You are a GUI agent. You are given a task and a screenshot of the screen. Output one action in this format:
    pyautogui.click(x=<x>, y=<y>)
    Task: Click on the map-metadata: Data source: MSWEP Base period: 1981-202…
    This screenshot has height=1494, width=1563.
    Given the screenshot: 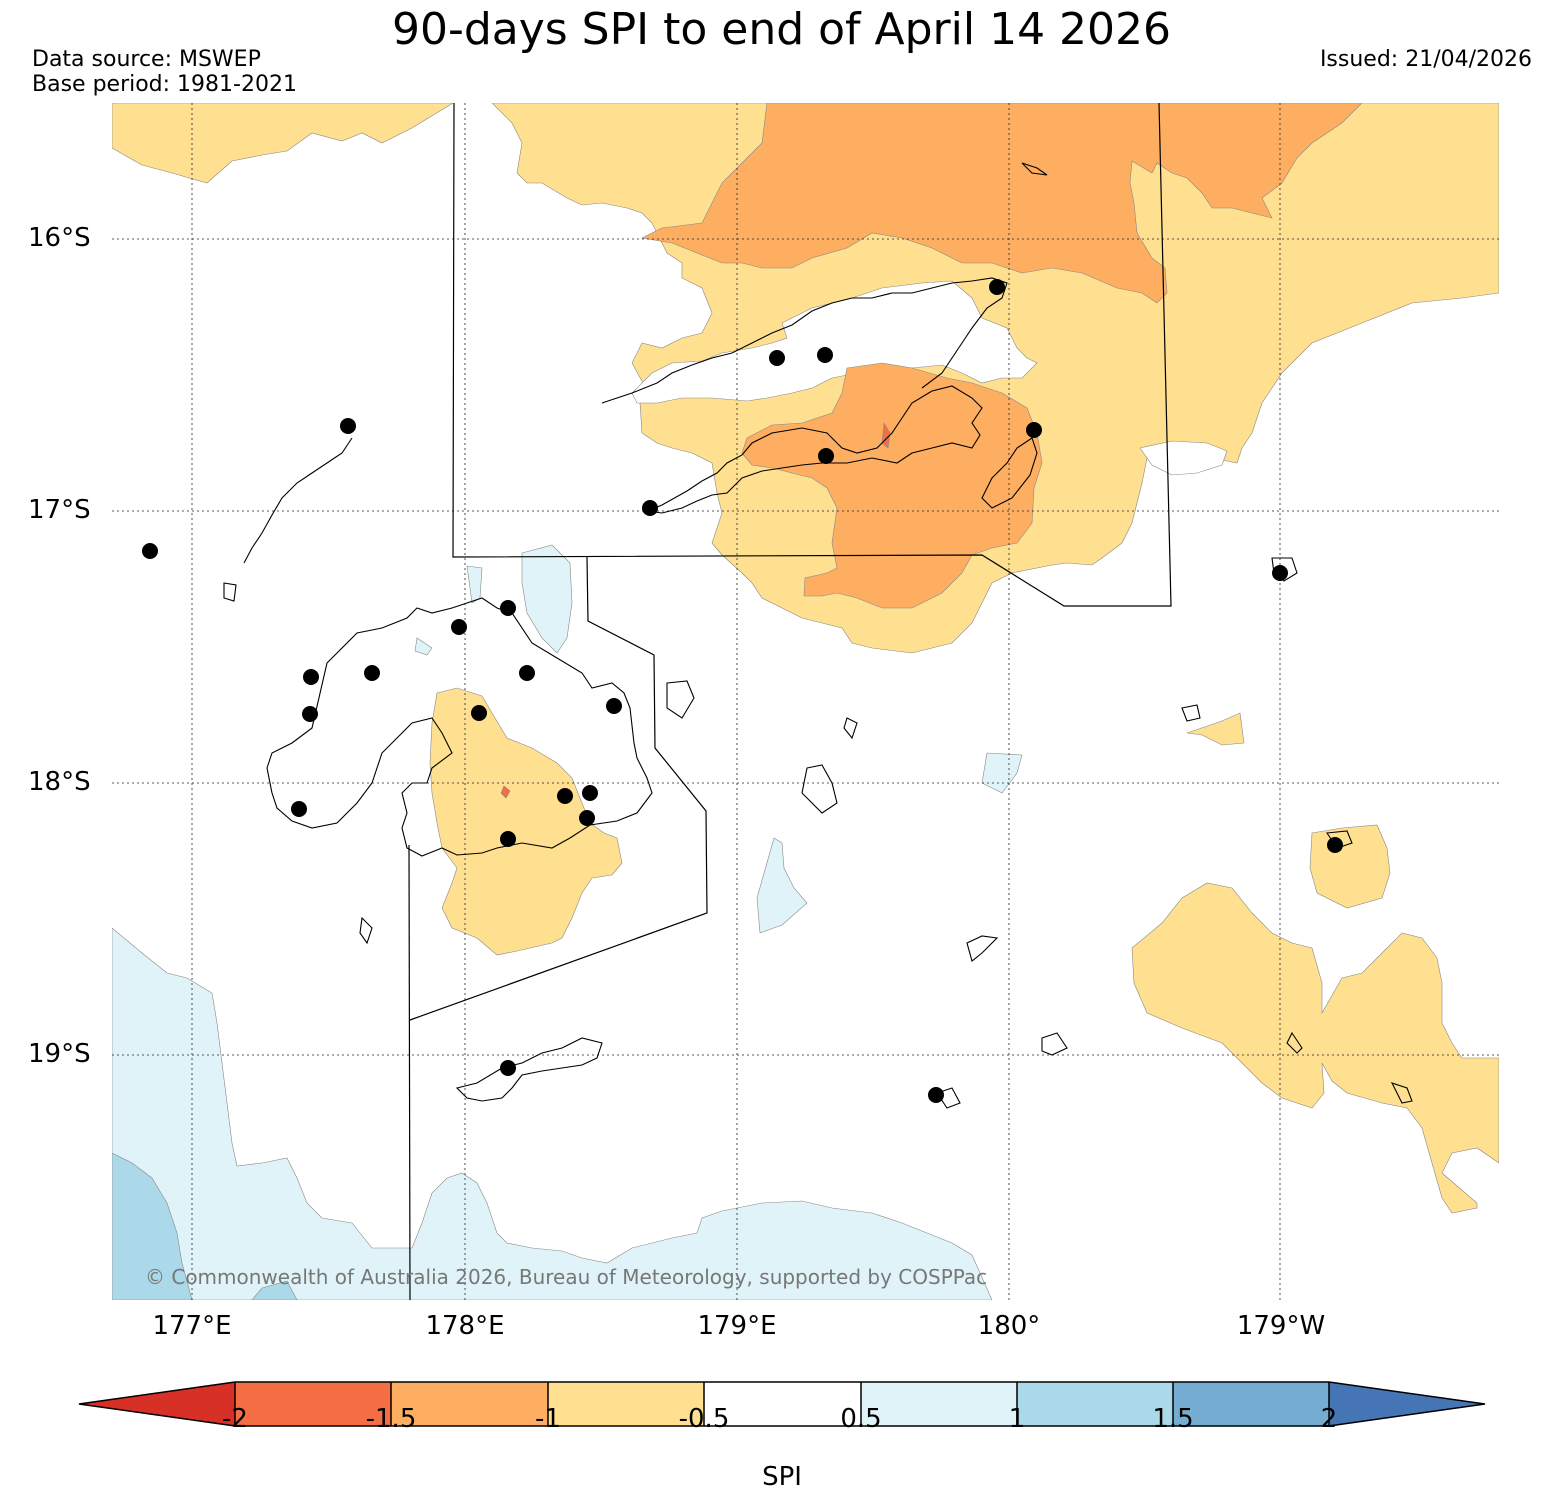 What is the action you would take?
    pyautogui.click(x=164, y=72)
    